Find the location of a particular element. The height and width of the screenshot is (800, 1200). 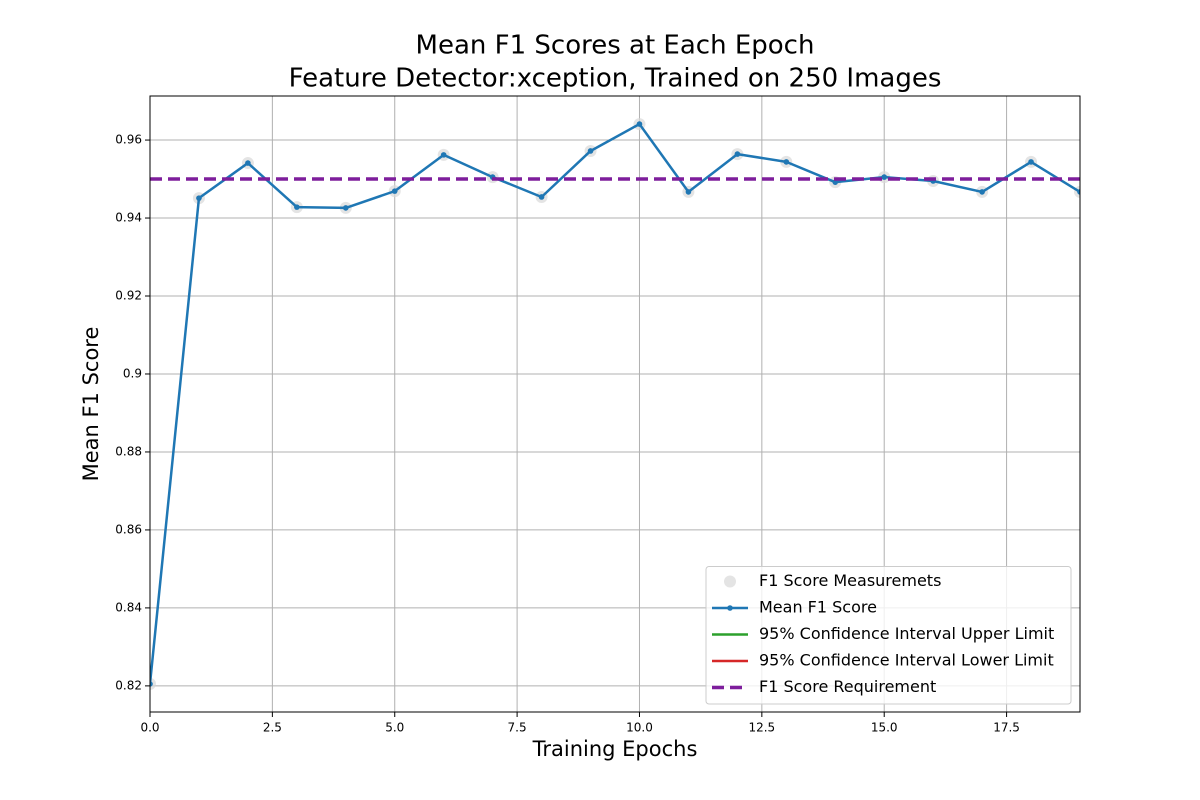

y-tick-label: 0.92 is located at coordinates (128, 296).